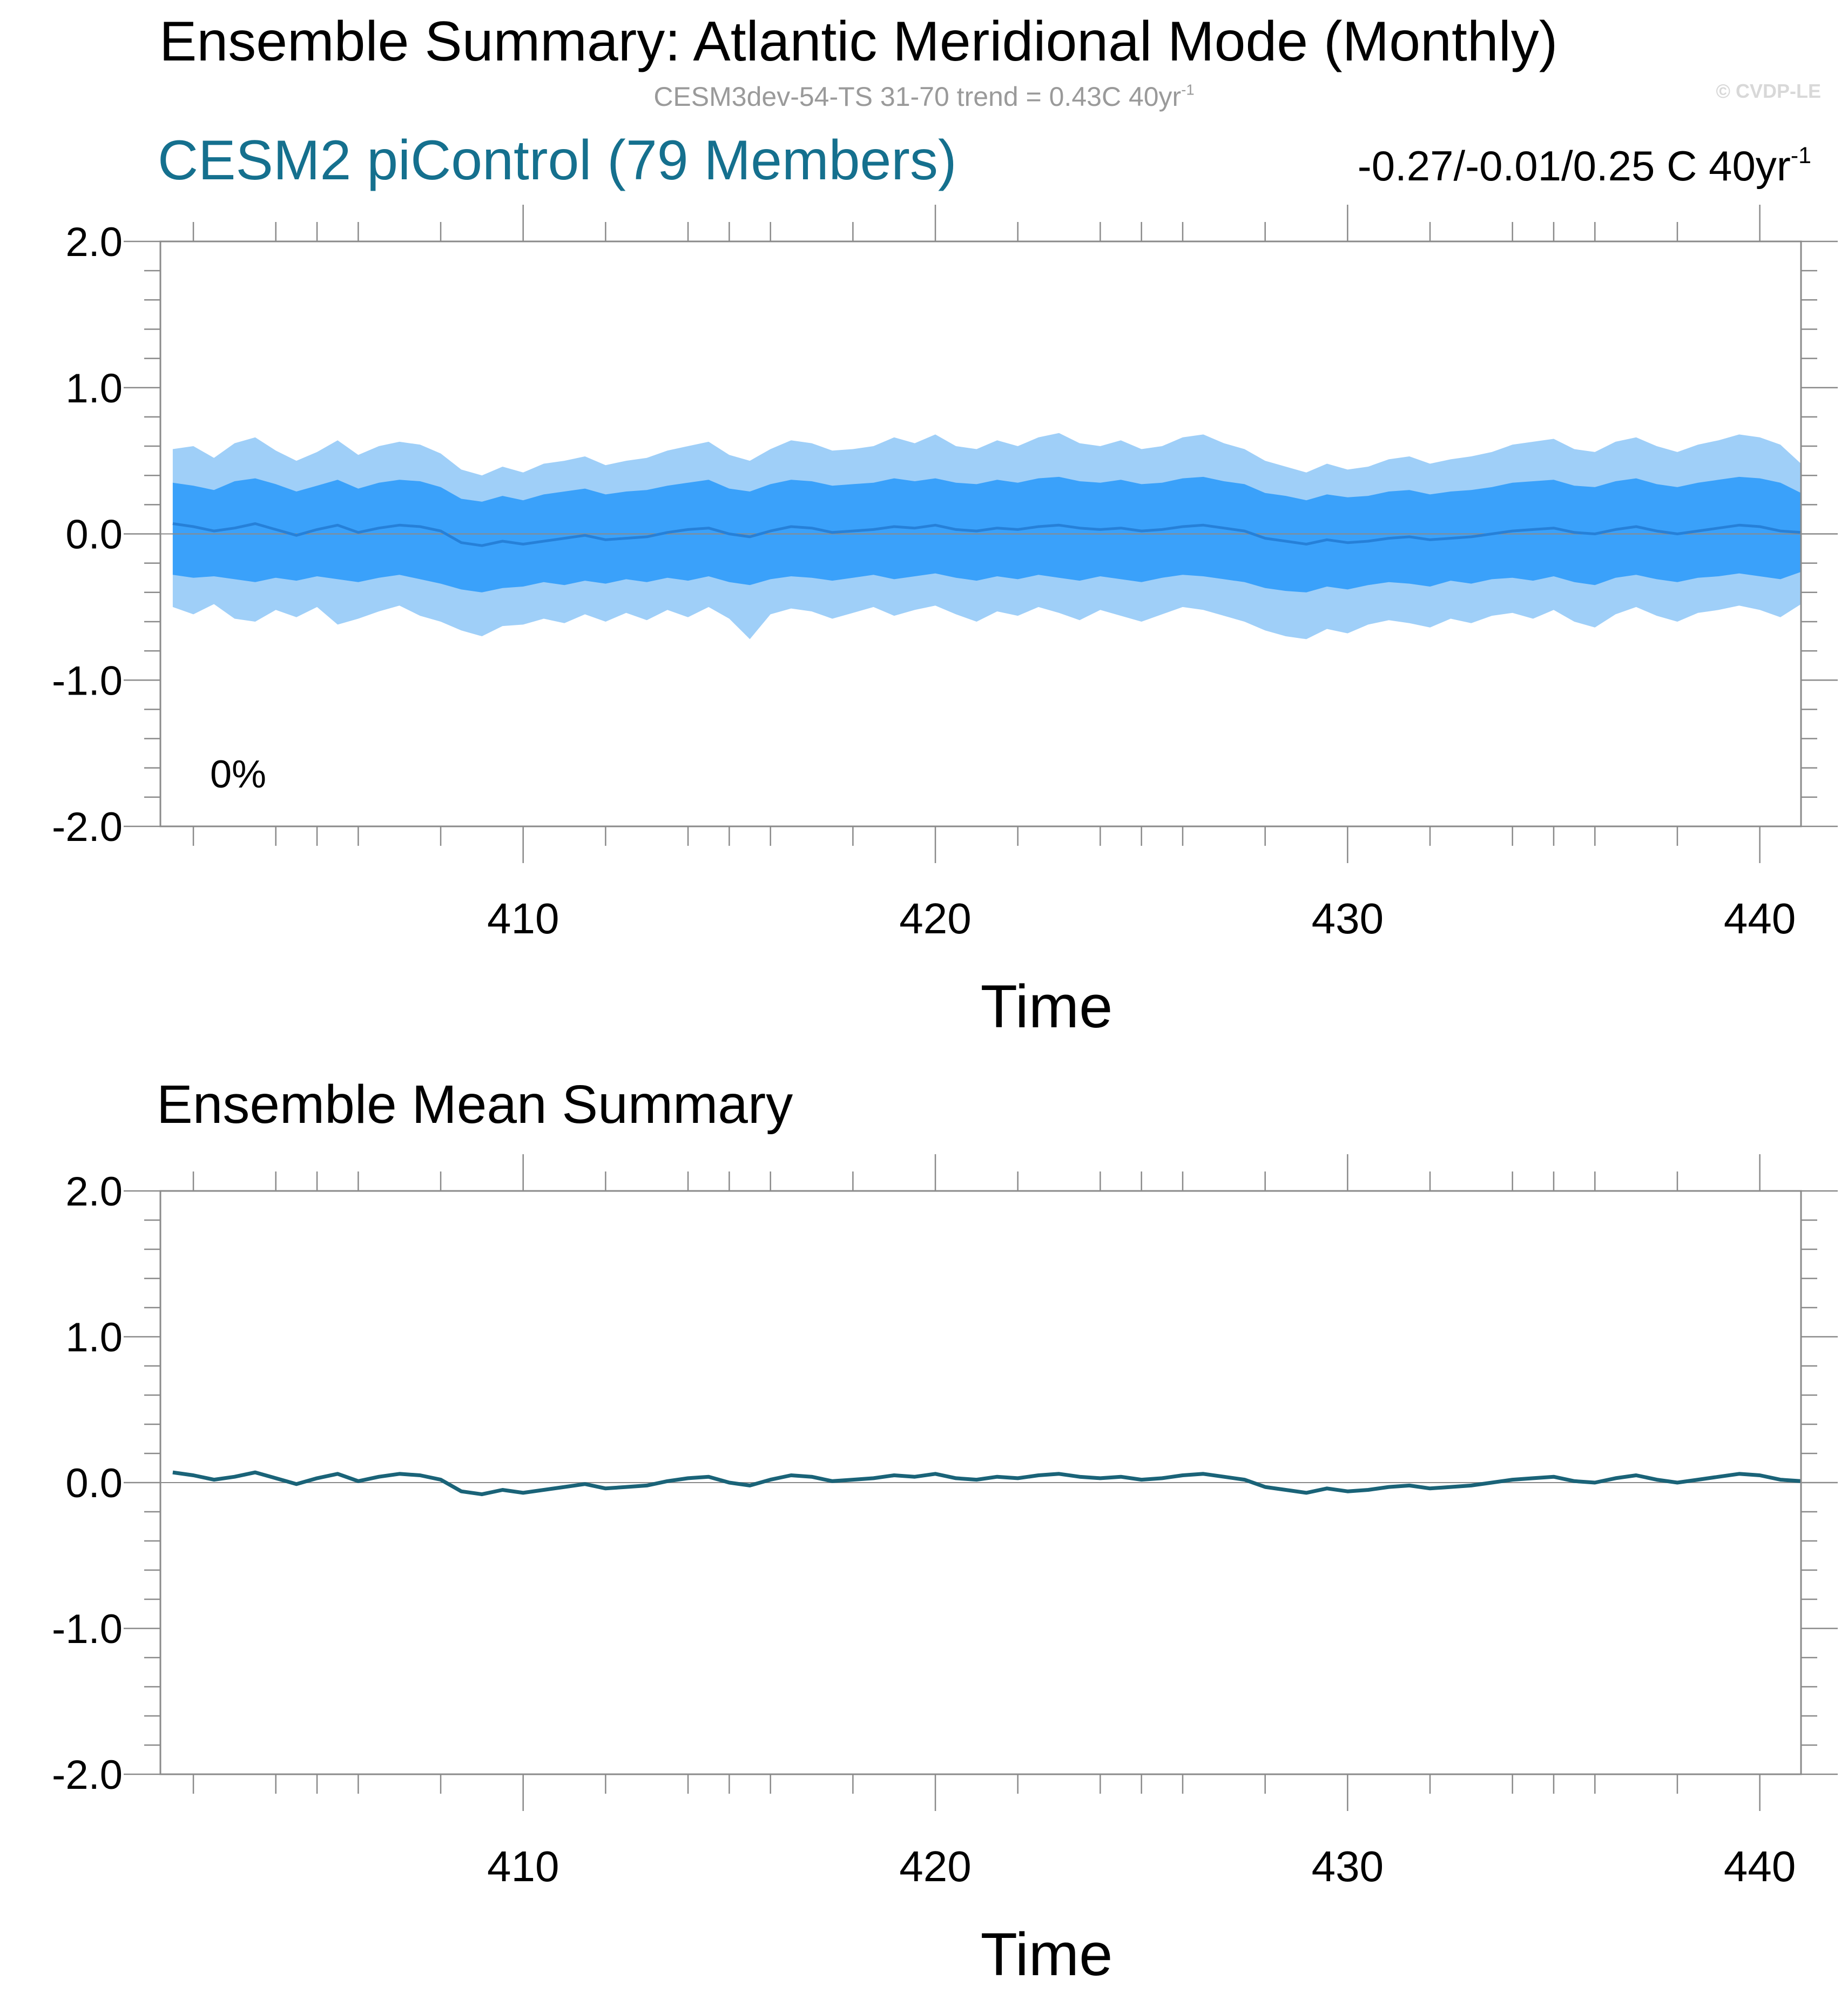 The image size is (1848, 1993). Describe the element at coordinates (1188, 89) in the screenshot. I see `subtitle-exponent: -1` at that location.